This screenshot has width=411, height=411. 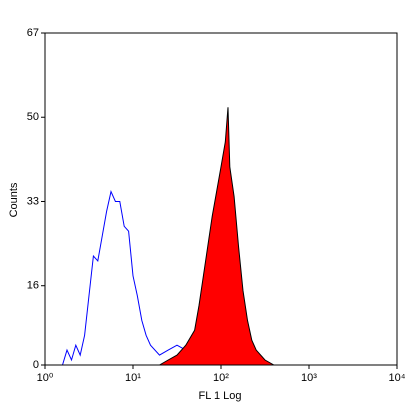 What do you see at coordinates (36, 365) in the screenshot?
I see `y-tick-label: 0` at bounding box center [36, 365].